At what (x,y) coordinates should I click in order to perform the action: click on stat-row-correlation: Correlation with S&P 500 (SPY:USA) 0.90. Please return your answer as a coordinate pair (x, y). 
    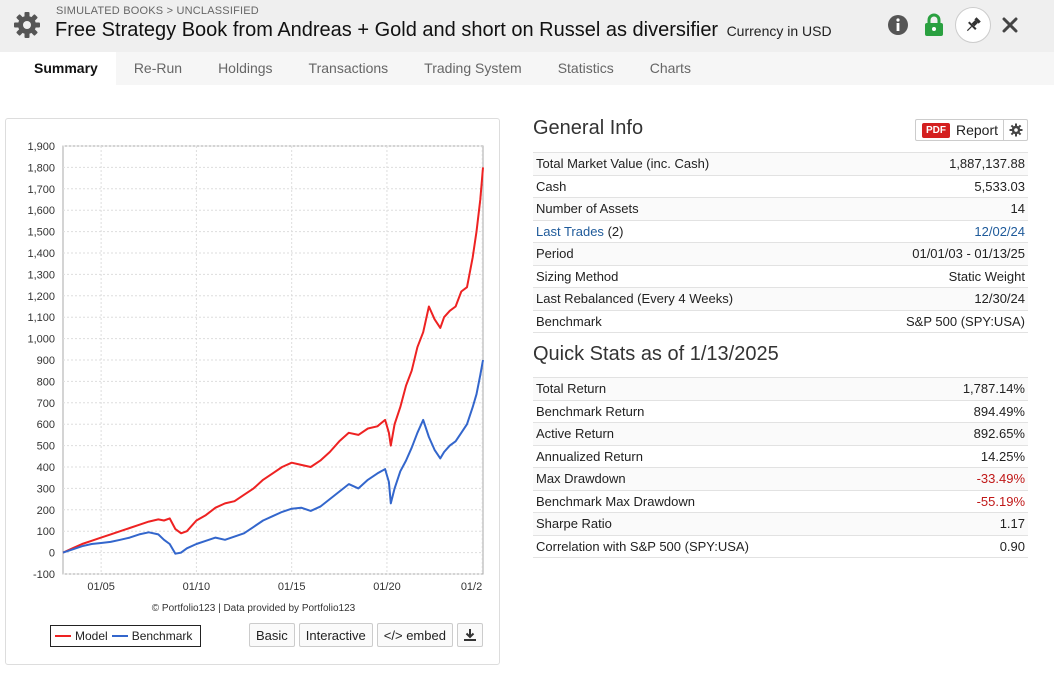
    Looking at the image, I should click on (780, 546).